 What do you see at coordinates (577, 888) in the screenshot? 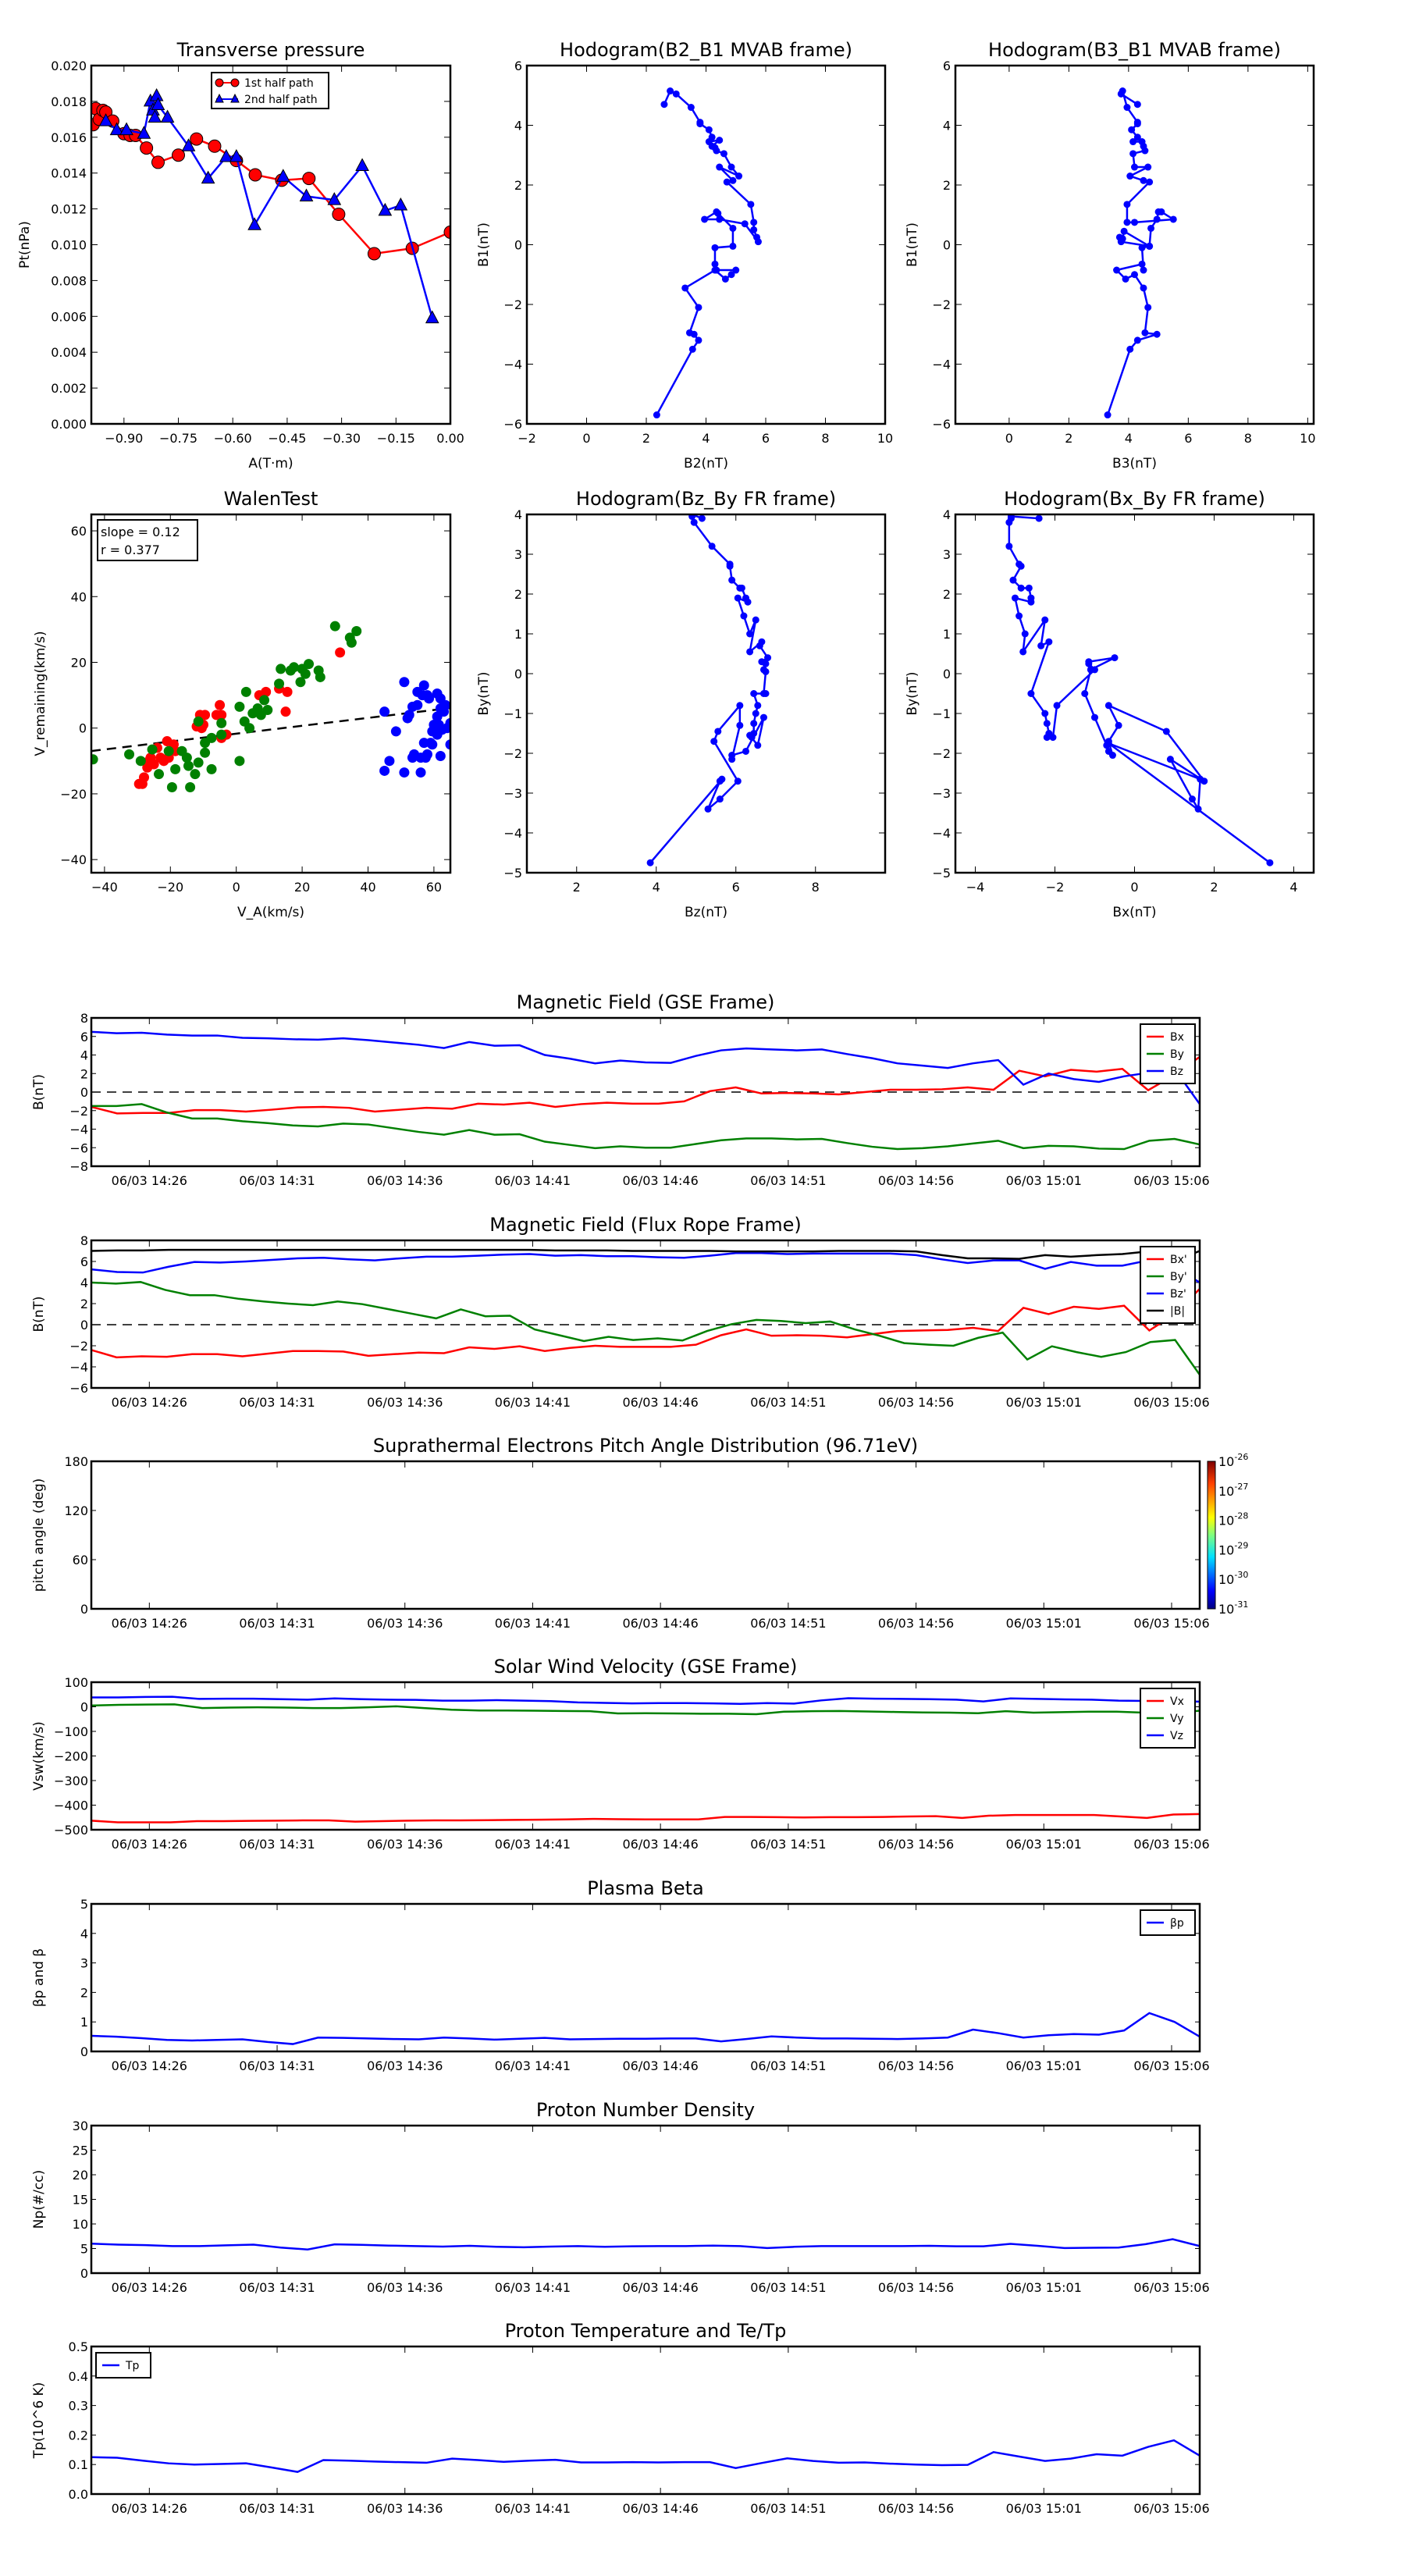
I see `x-tick-label: 2` at bounding box center [577, 888].